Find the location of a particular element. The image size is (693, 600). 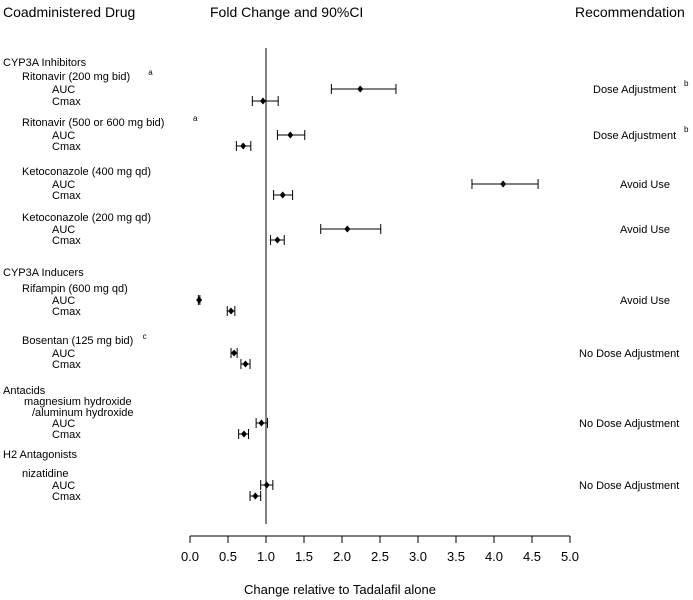

group-label: Antacids is located at coordinates (24, 391).